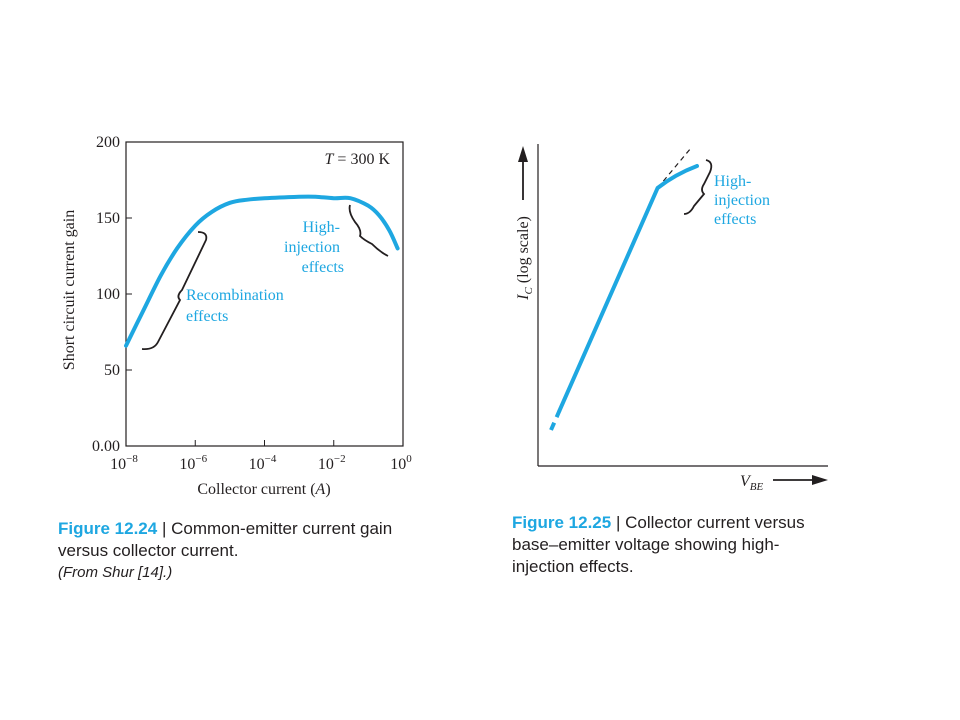  What do you see at coordinates (752, 483) in the screenshot?
I see `x-axis-label: VBE` at bounding box center [752, 483].